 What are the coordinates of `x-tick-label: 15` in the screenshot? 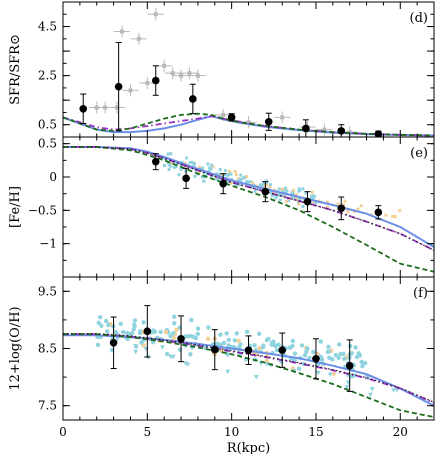 It's located at (315, 432).